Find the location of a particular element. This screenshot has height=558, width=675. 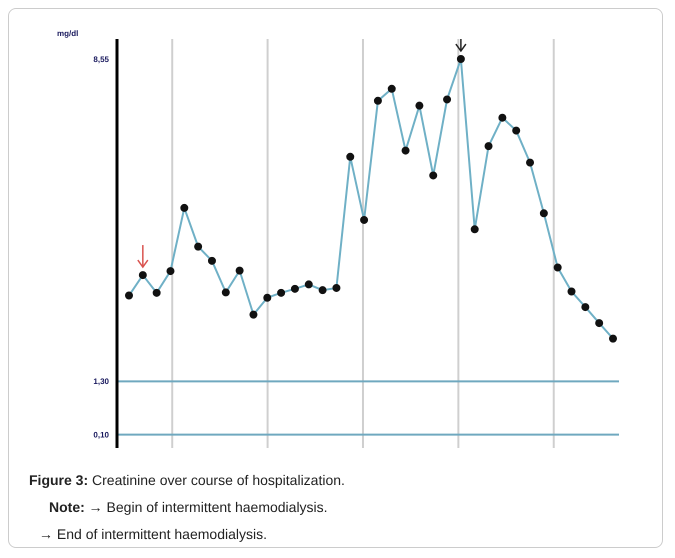

text: Note: → Begin of intermittent haemodialysis. is located at coordinates (188, 507).